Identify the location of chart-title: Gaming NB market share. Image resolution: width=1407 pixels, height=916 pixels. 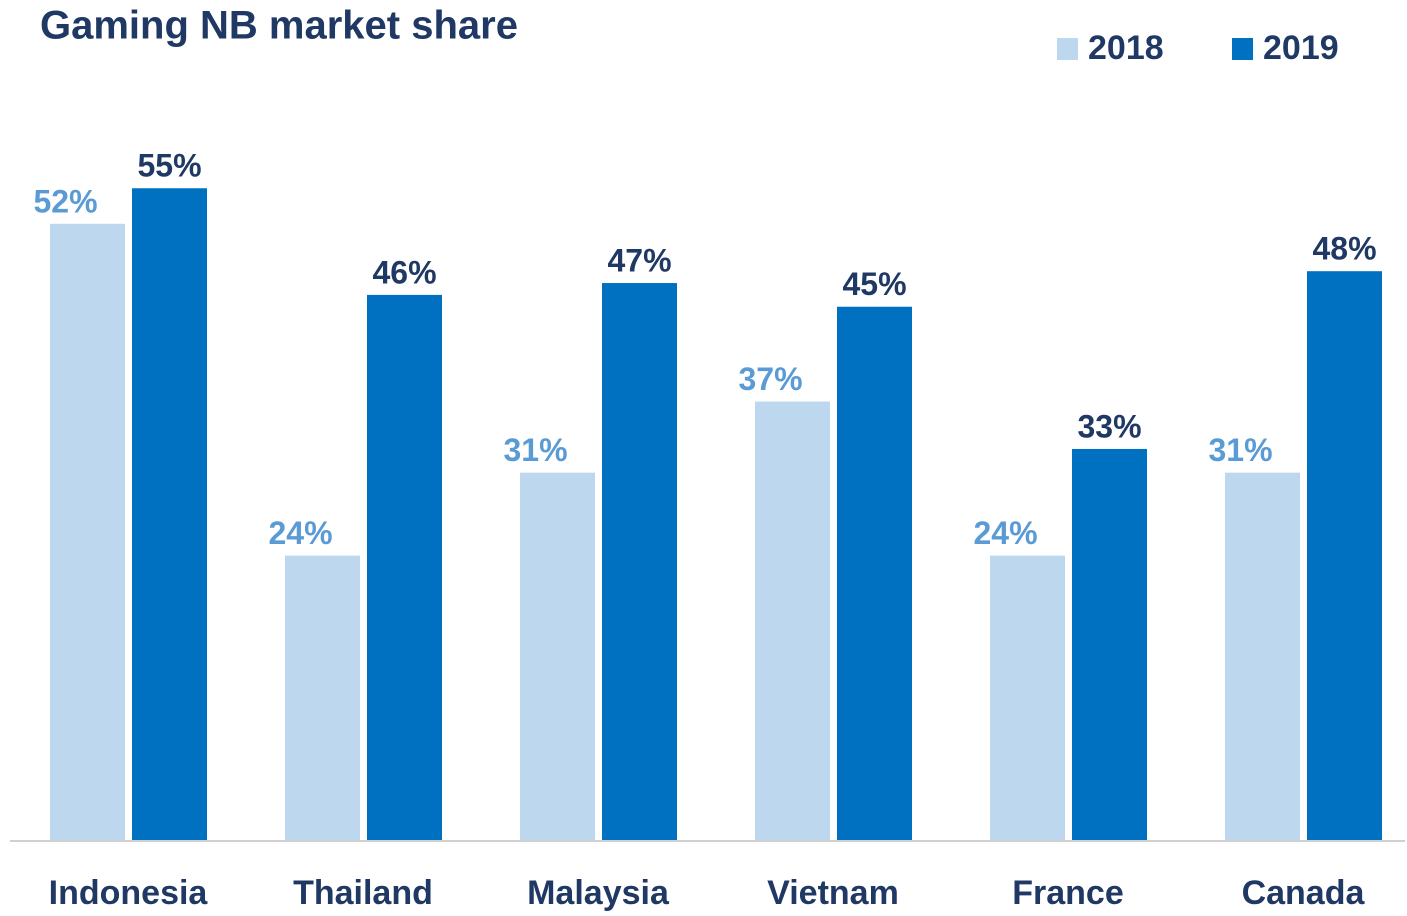
(279, 26).